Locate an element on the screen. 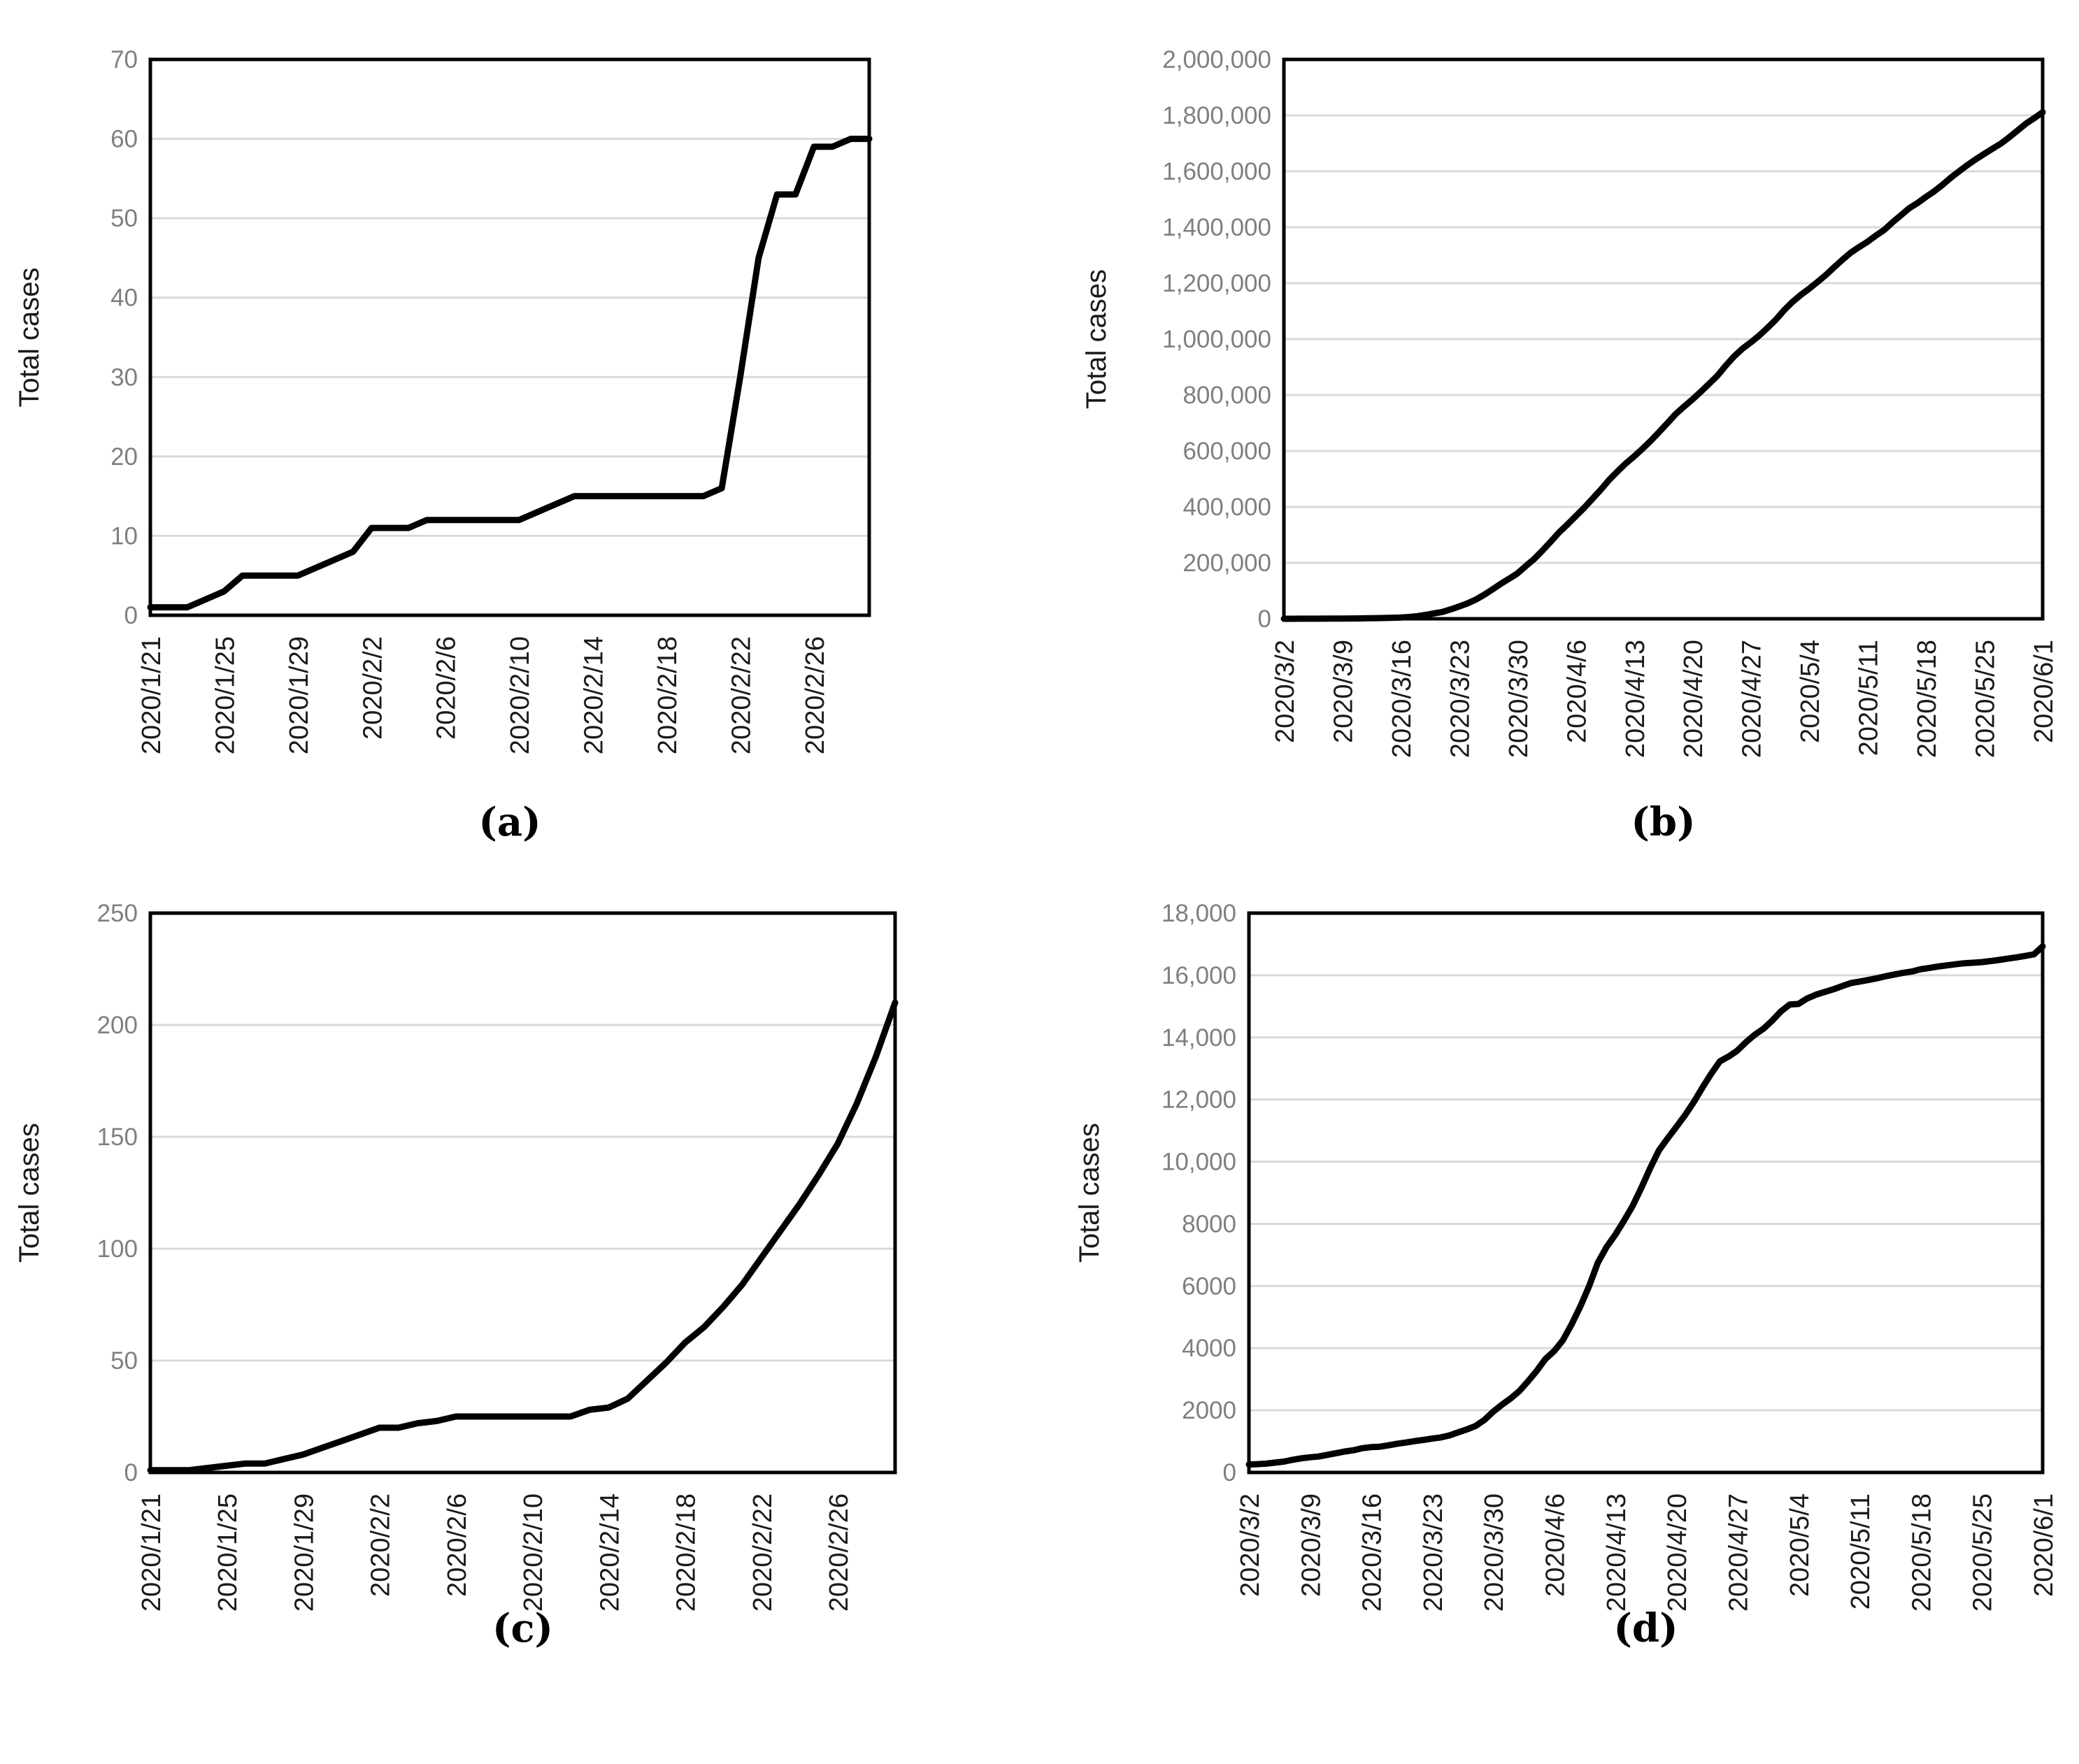 This screenshot has width=2079, height=1764. y-tick-label: 10,000 is located at coordinates (1199, 1162).